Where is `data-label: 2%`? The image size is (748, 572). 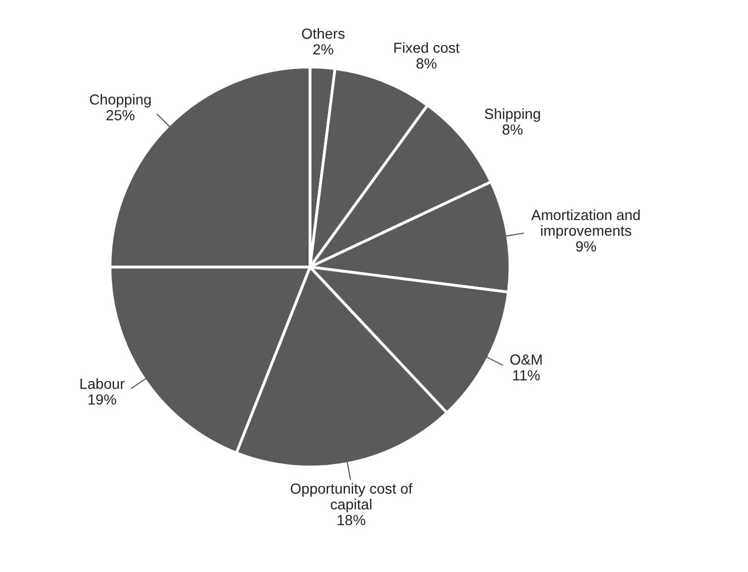
data-label: 2% is located at coordinates (323, 49).